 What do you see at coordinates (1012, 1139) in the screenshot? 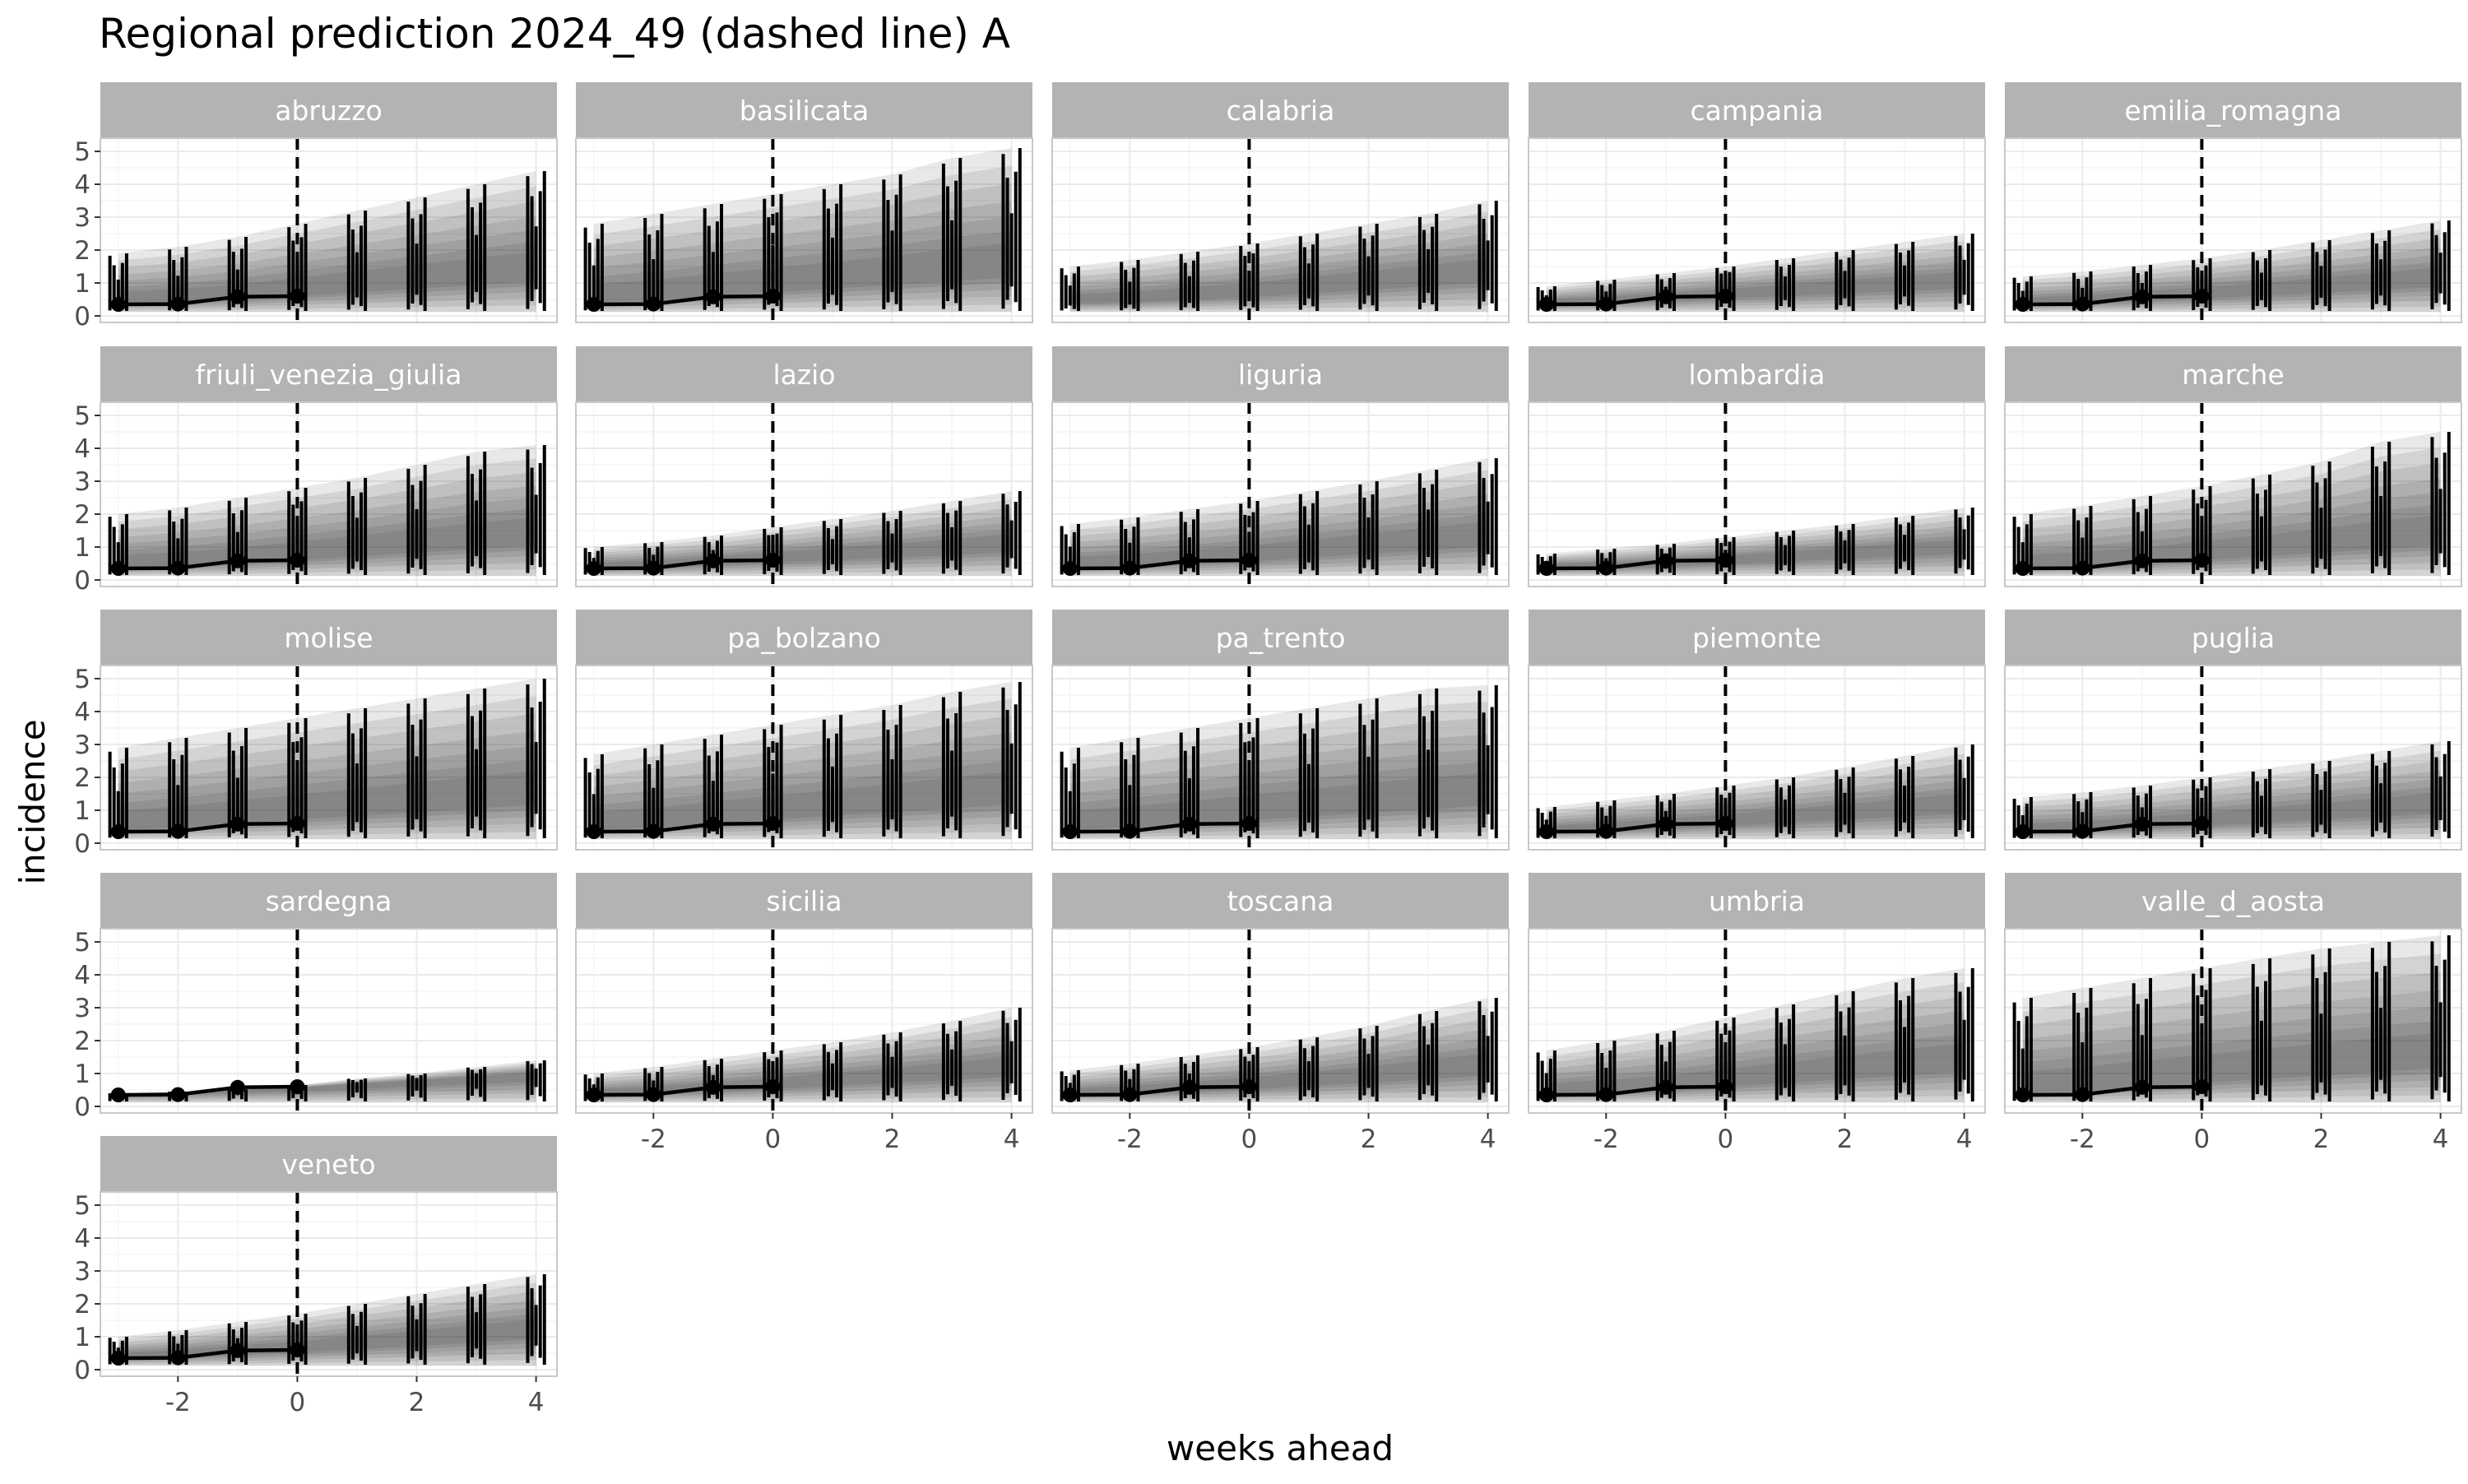
I see `x-tick-label: 4` at bounding box center [1012, 1139].